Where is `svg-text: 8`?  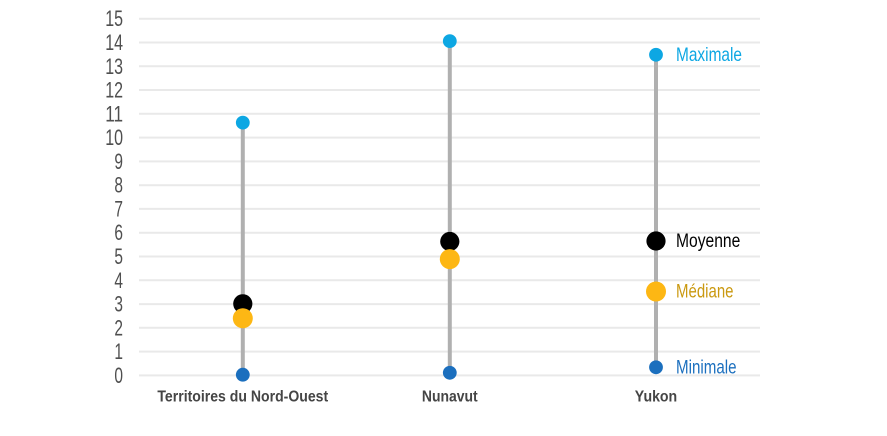
svg-text: 8 is located at coordinates (118, 185).